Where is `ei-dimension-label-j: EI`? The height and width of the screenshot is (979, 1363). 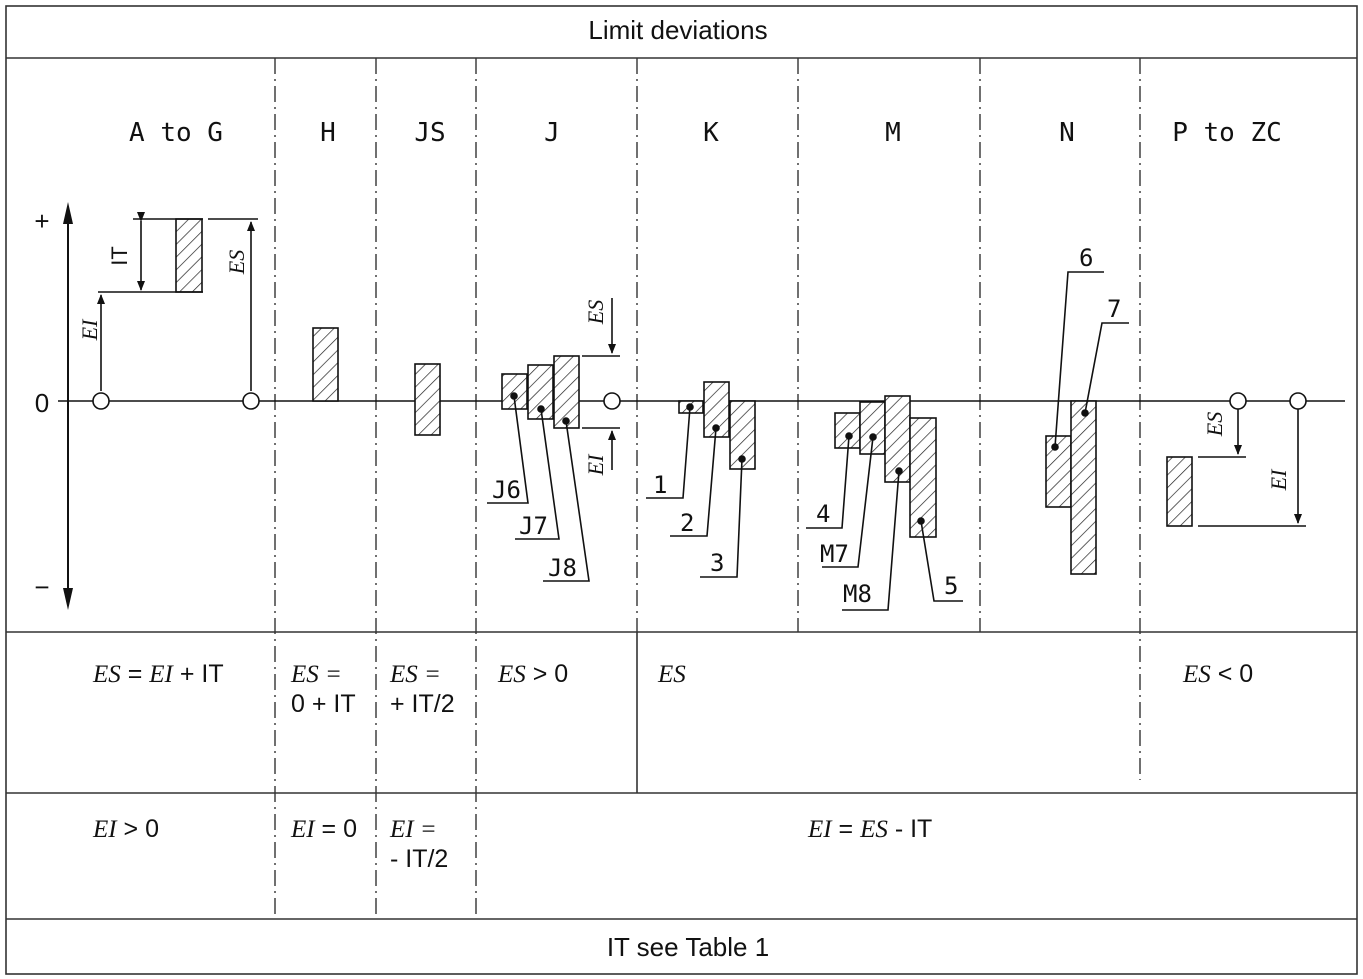
ei-dimension-label-j: EI is located at coordinates (595, 464).